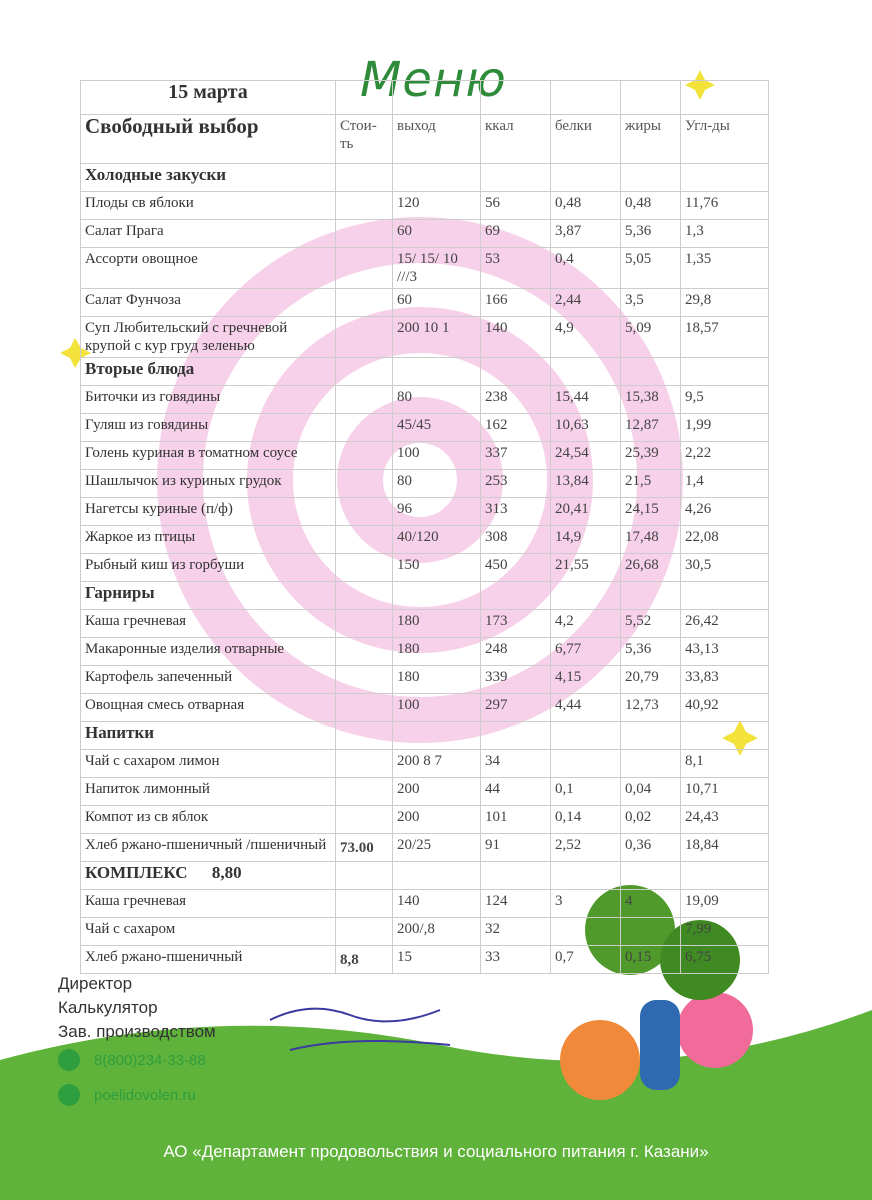 This screenshot has width=872, height=1200. Describe the element at coordinates (436, 268) in the screenshot. I see `cell-portion: 15/ 15/ 10 ///3` at that location.